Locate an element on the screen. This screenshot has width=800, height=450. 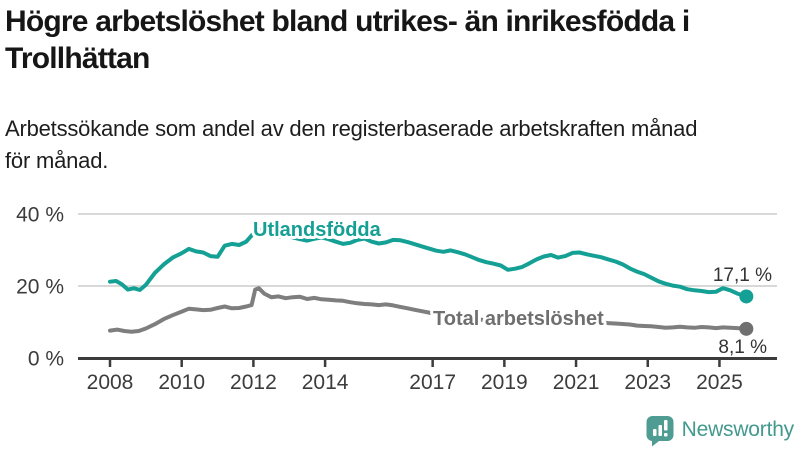
page-subtitle-line-2: för månad. is located at coordinates (57, 160).